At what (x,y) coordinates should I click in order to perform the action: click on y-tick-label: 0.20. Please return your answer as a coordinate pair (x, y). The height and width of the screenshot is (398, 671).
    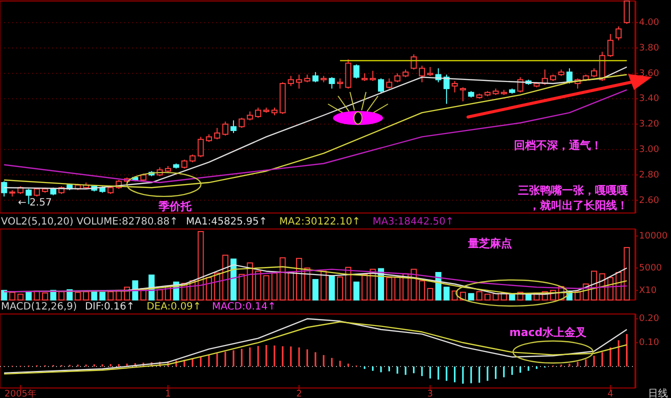
    Looking at the image, I should click on (649, 319).